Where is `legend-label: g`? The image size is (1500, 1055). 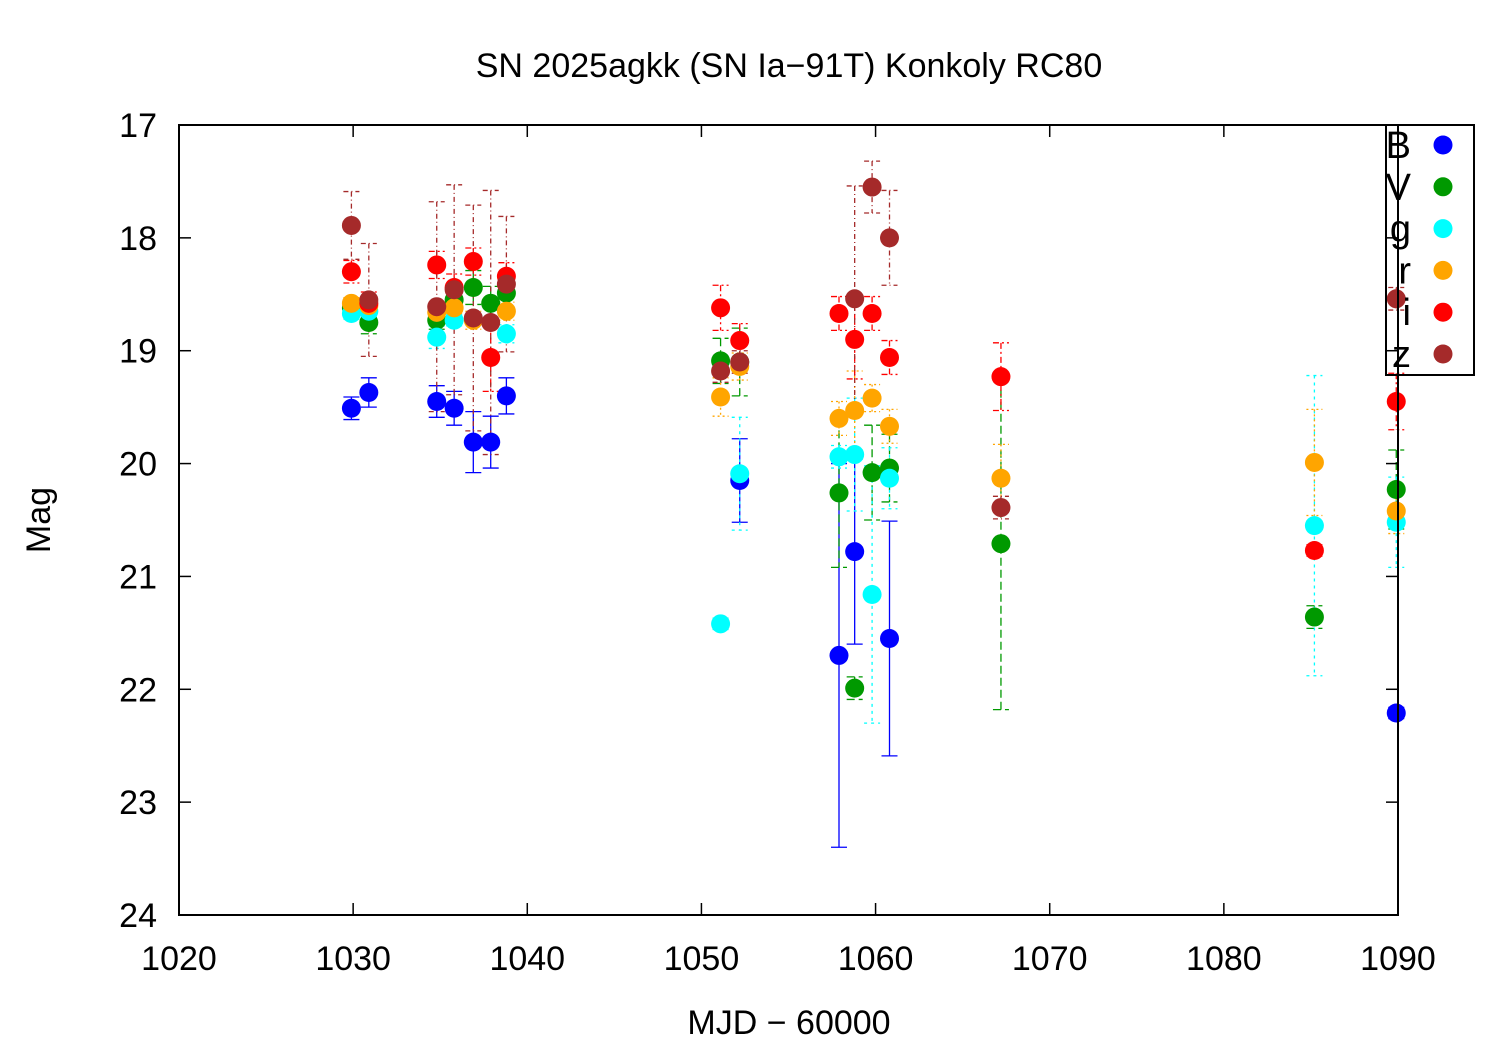 legend-label: g is located at coordinates (1400, 230).